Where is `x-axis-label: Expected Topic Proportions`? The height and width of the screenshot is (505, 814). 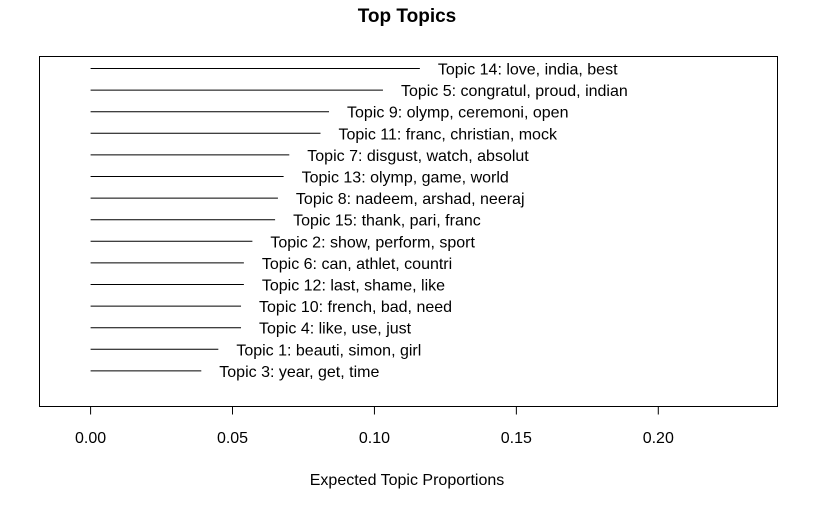 x-axis-label: Expected Topic Proportions is located at coordinates (407, 480).